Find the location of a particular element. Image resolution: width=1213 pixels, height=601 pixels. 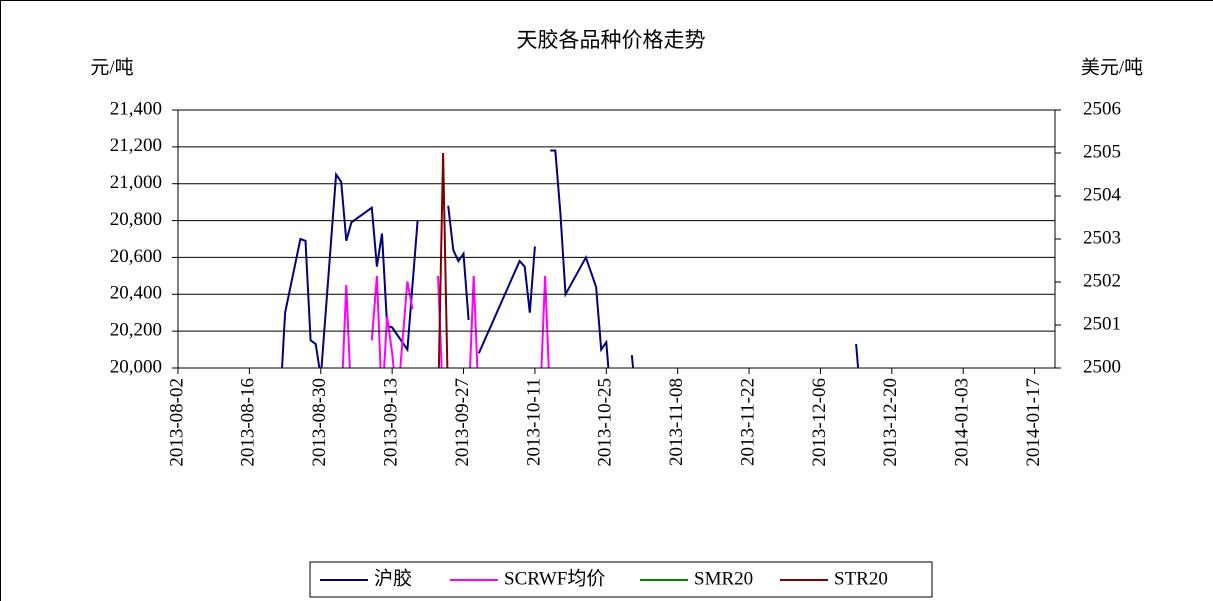

x-tick-label: 2013-08-30 is located at coordinates (319, 422).